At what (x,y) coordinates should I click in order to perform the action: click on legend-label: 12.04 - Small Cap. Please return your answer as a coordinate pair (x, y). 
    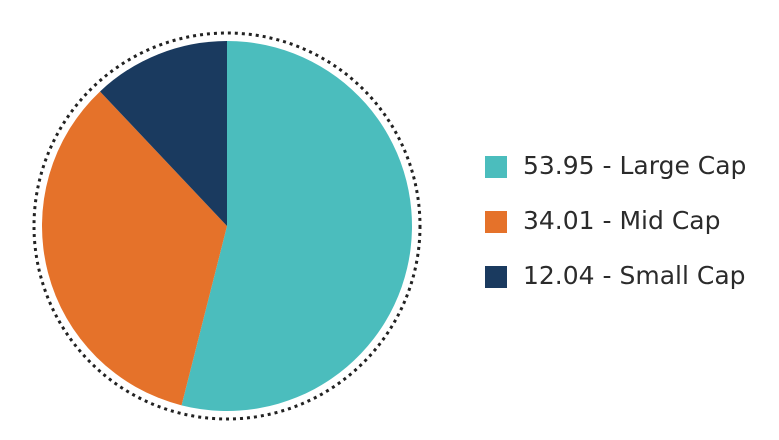
    Looking at the image, I should click on (634, 275).